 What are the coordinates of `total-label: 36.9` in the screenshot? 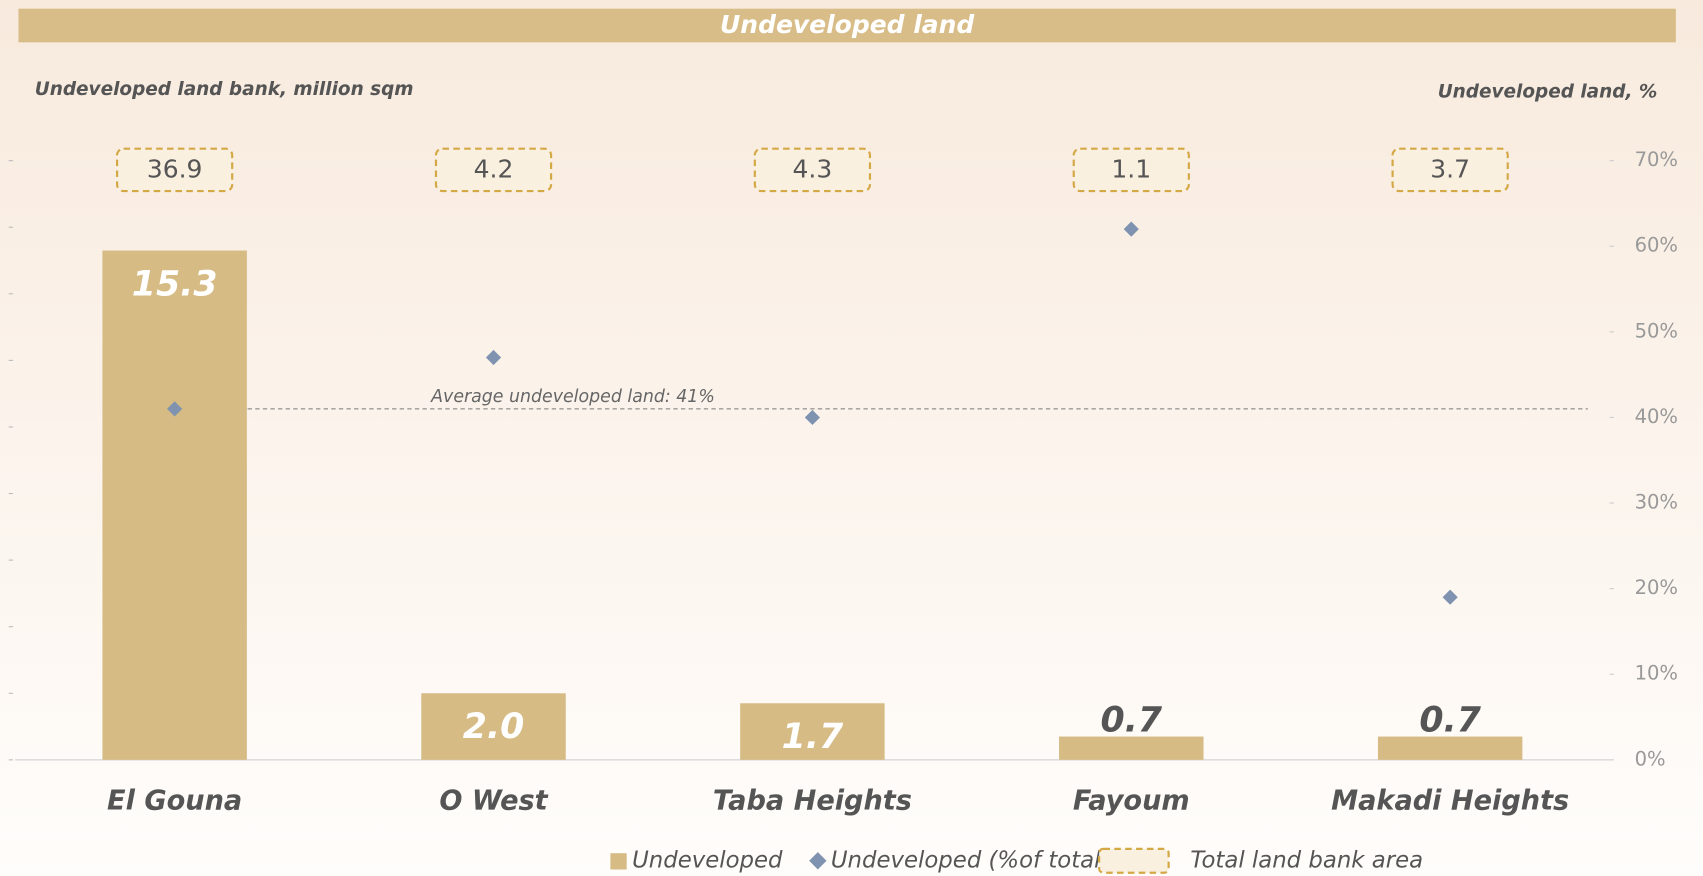 It's located at (175, 168).